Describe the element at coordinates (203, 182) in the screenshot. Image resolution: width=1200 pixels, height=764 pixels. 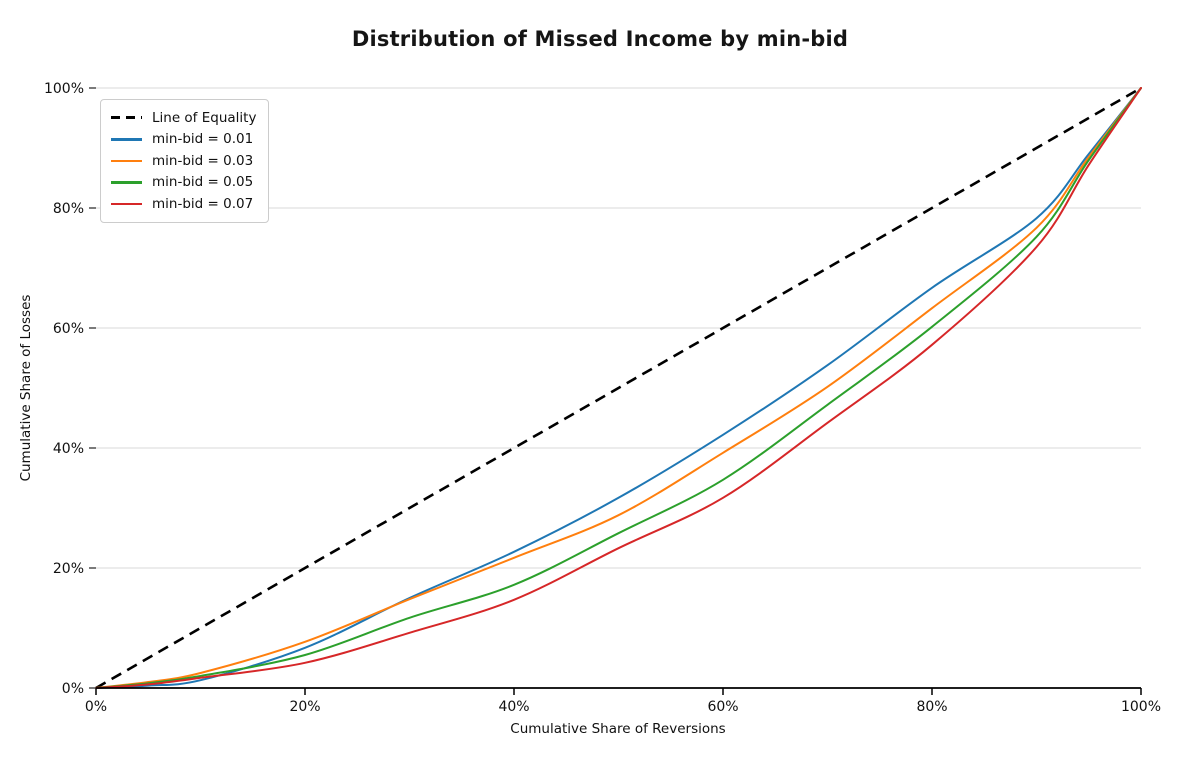
I see `legend-label: min-bid = 0.05` at that location.